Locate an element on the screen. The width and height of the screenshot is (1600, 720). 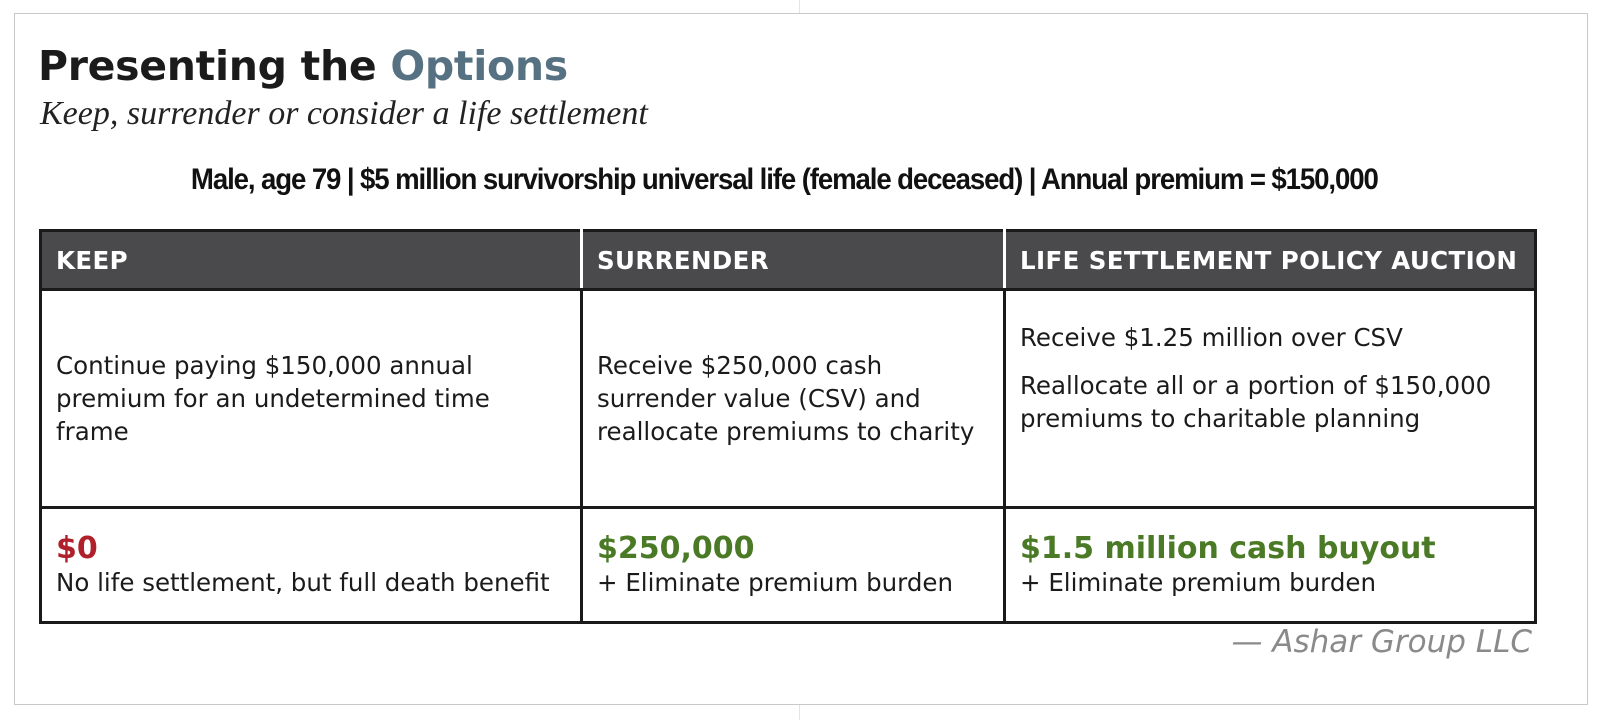
top-seam-line is located at coordinates (799, 6).